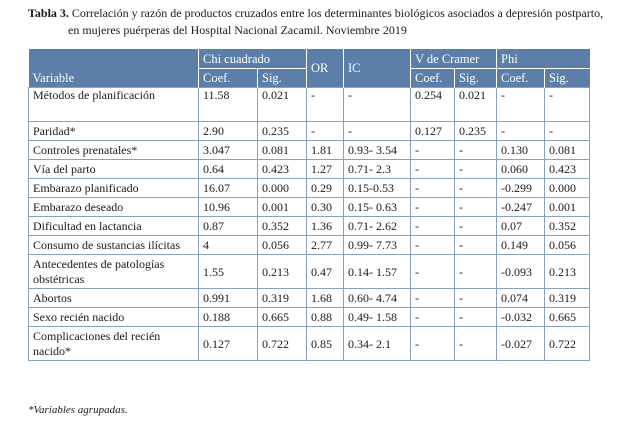  Describe the element at coordinates (228, 131) in the screenshot. I see `cell-chi-coef: 2.90` at that location.